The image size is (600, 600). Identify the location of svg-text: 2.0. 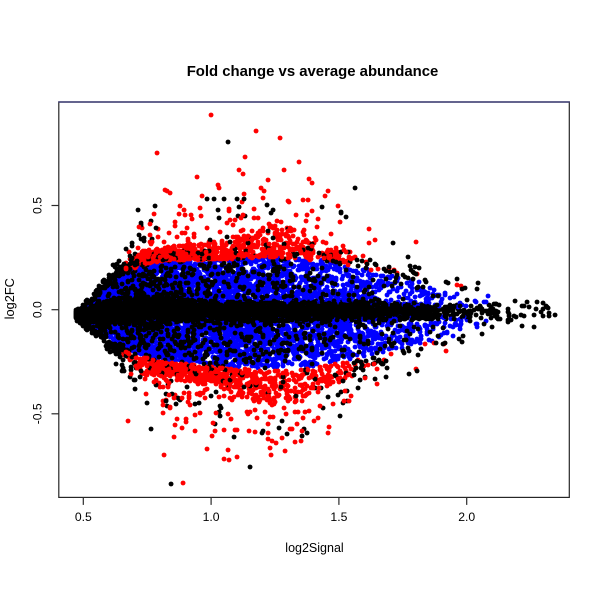
(466, 517).